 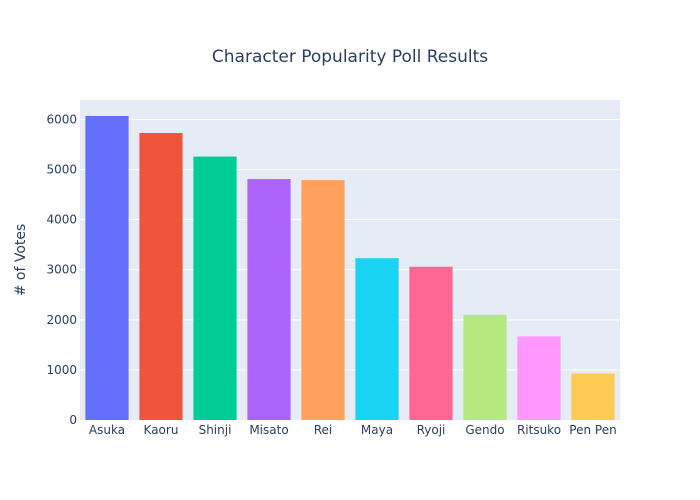 I want to click on x-tick-label: Gendo, so click(x=484, y=430).